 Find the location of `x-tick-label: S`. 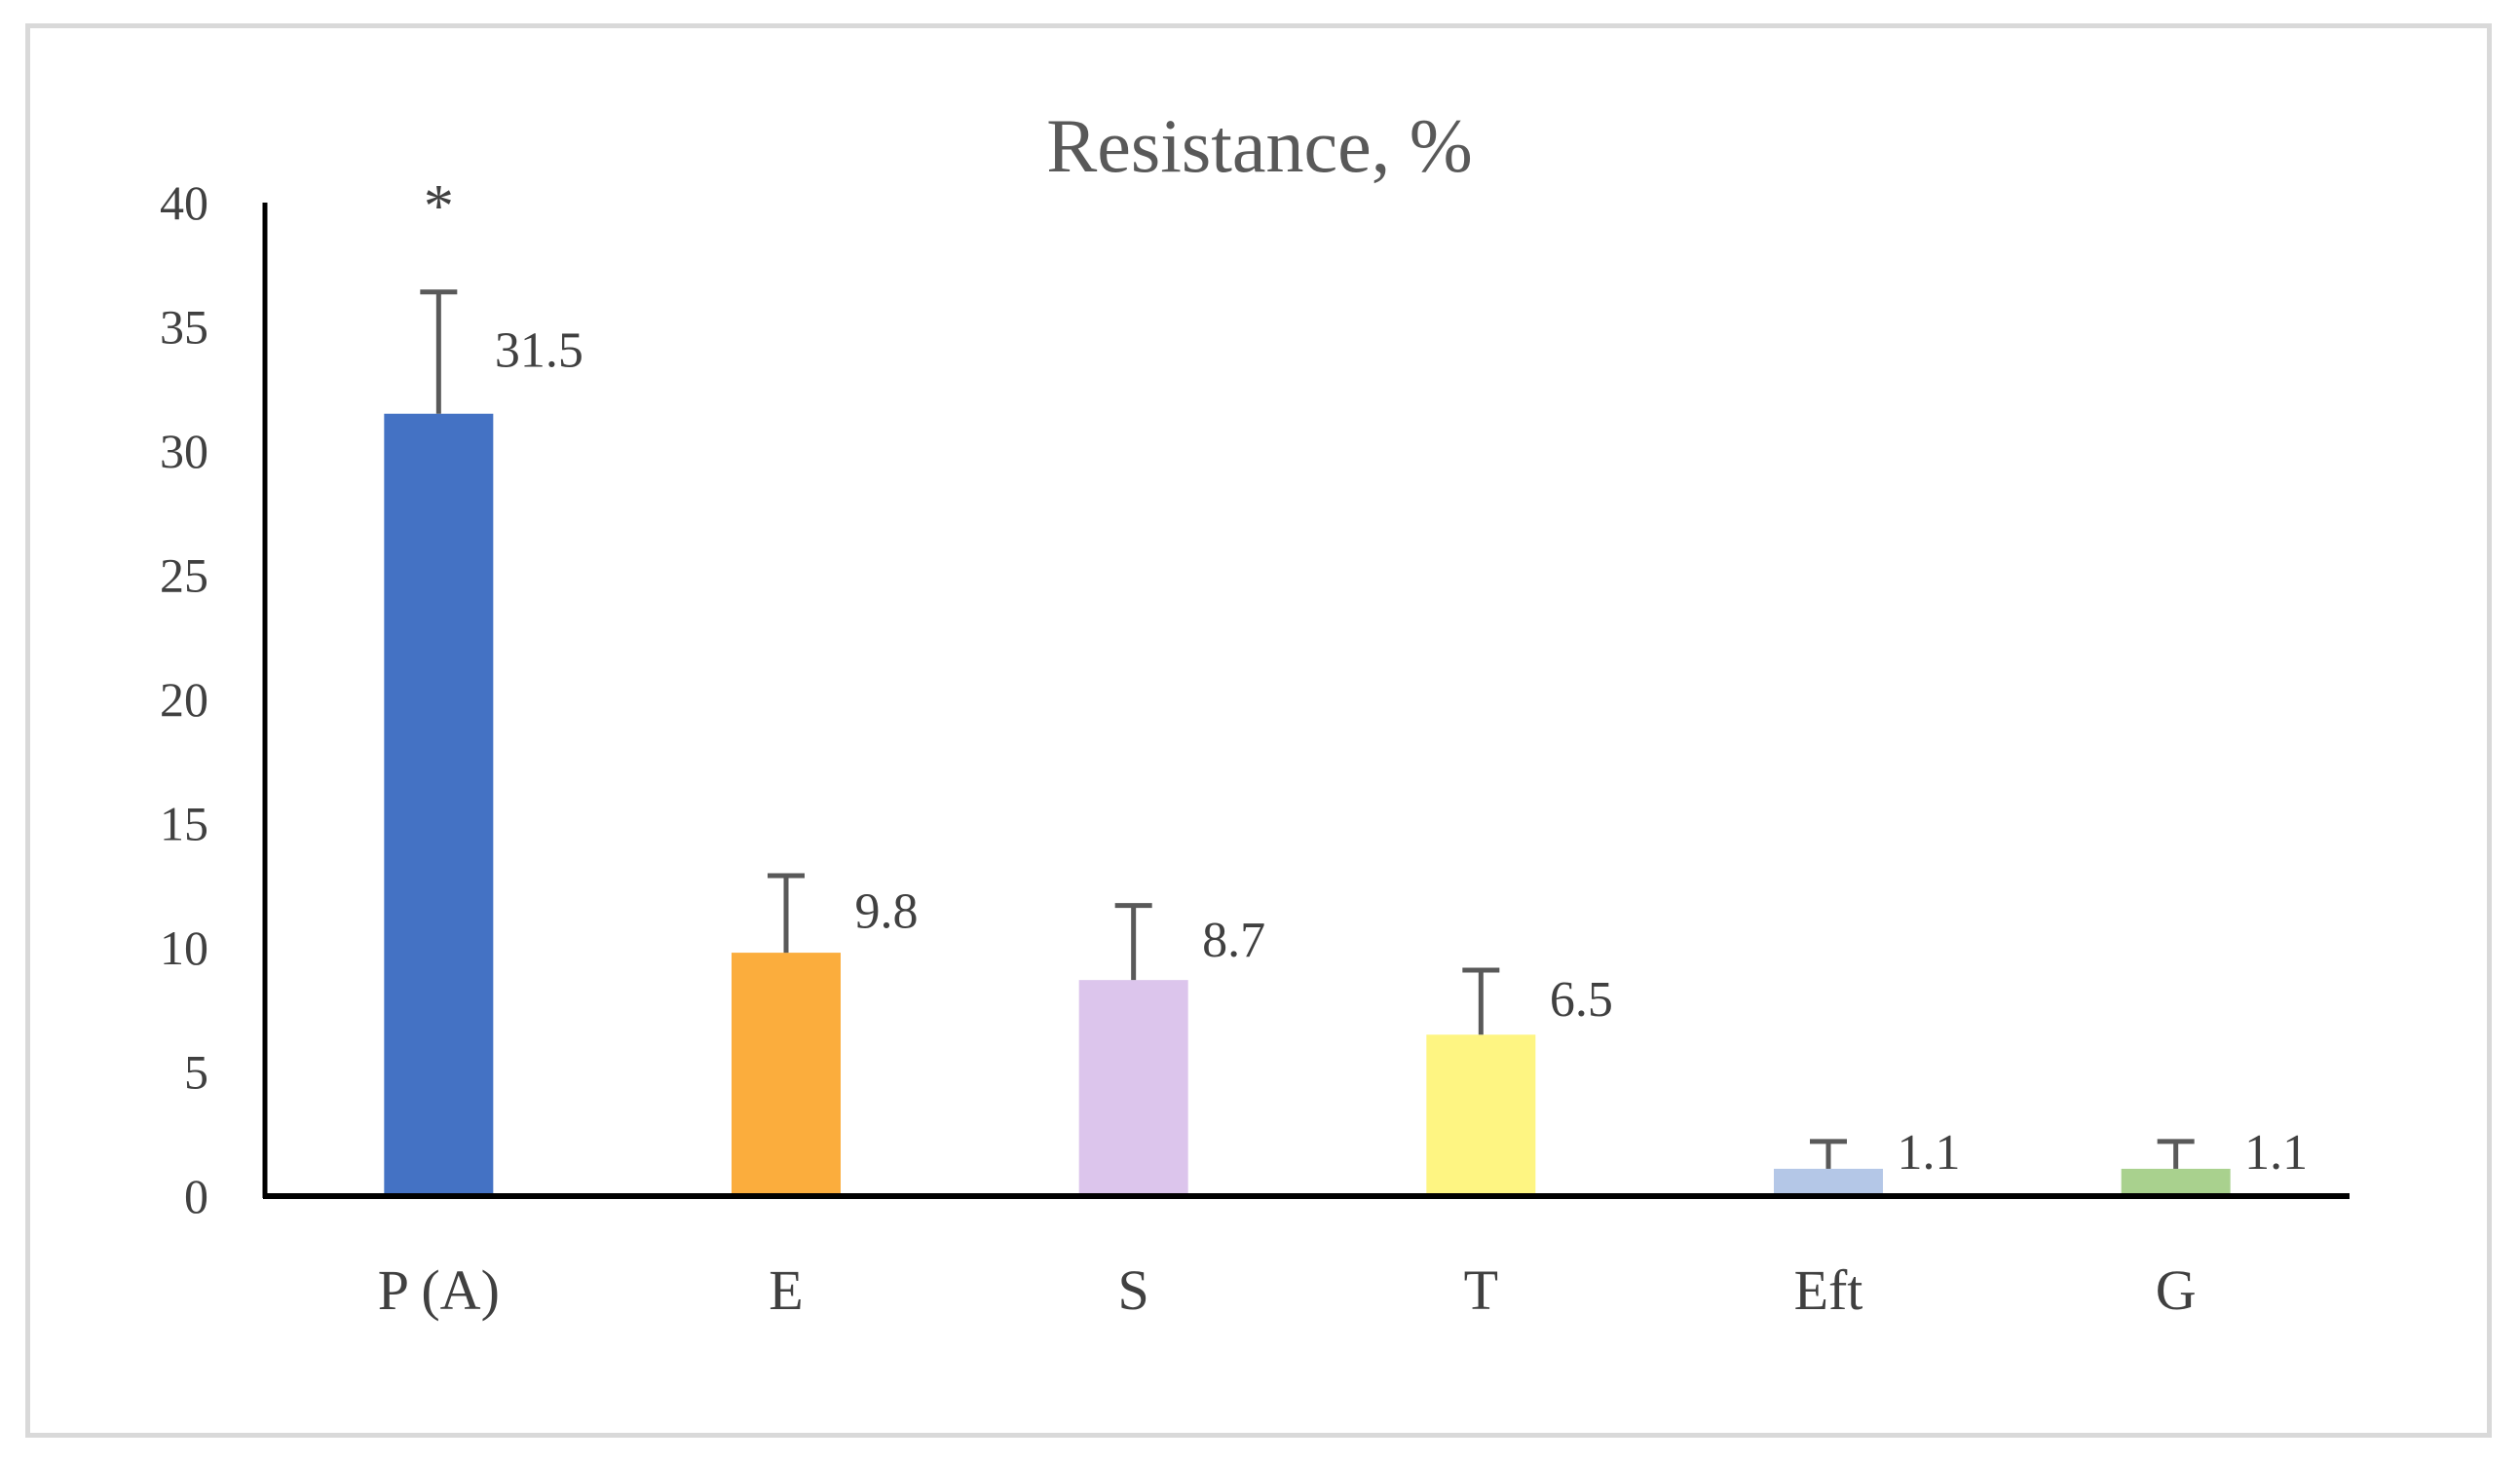

x-tick-label: S is located at coordinates (1133, 1290).